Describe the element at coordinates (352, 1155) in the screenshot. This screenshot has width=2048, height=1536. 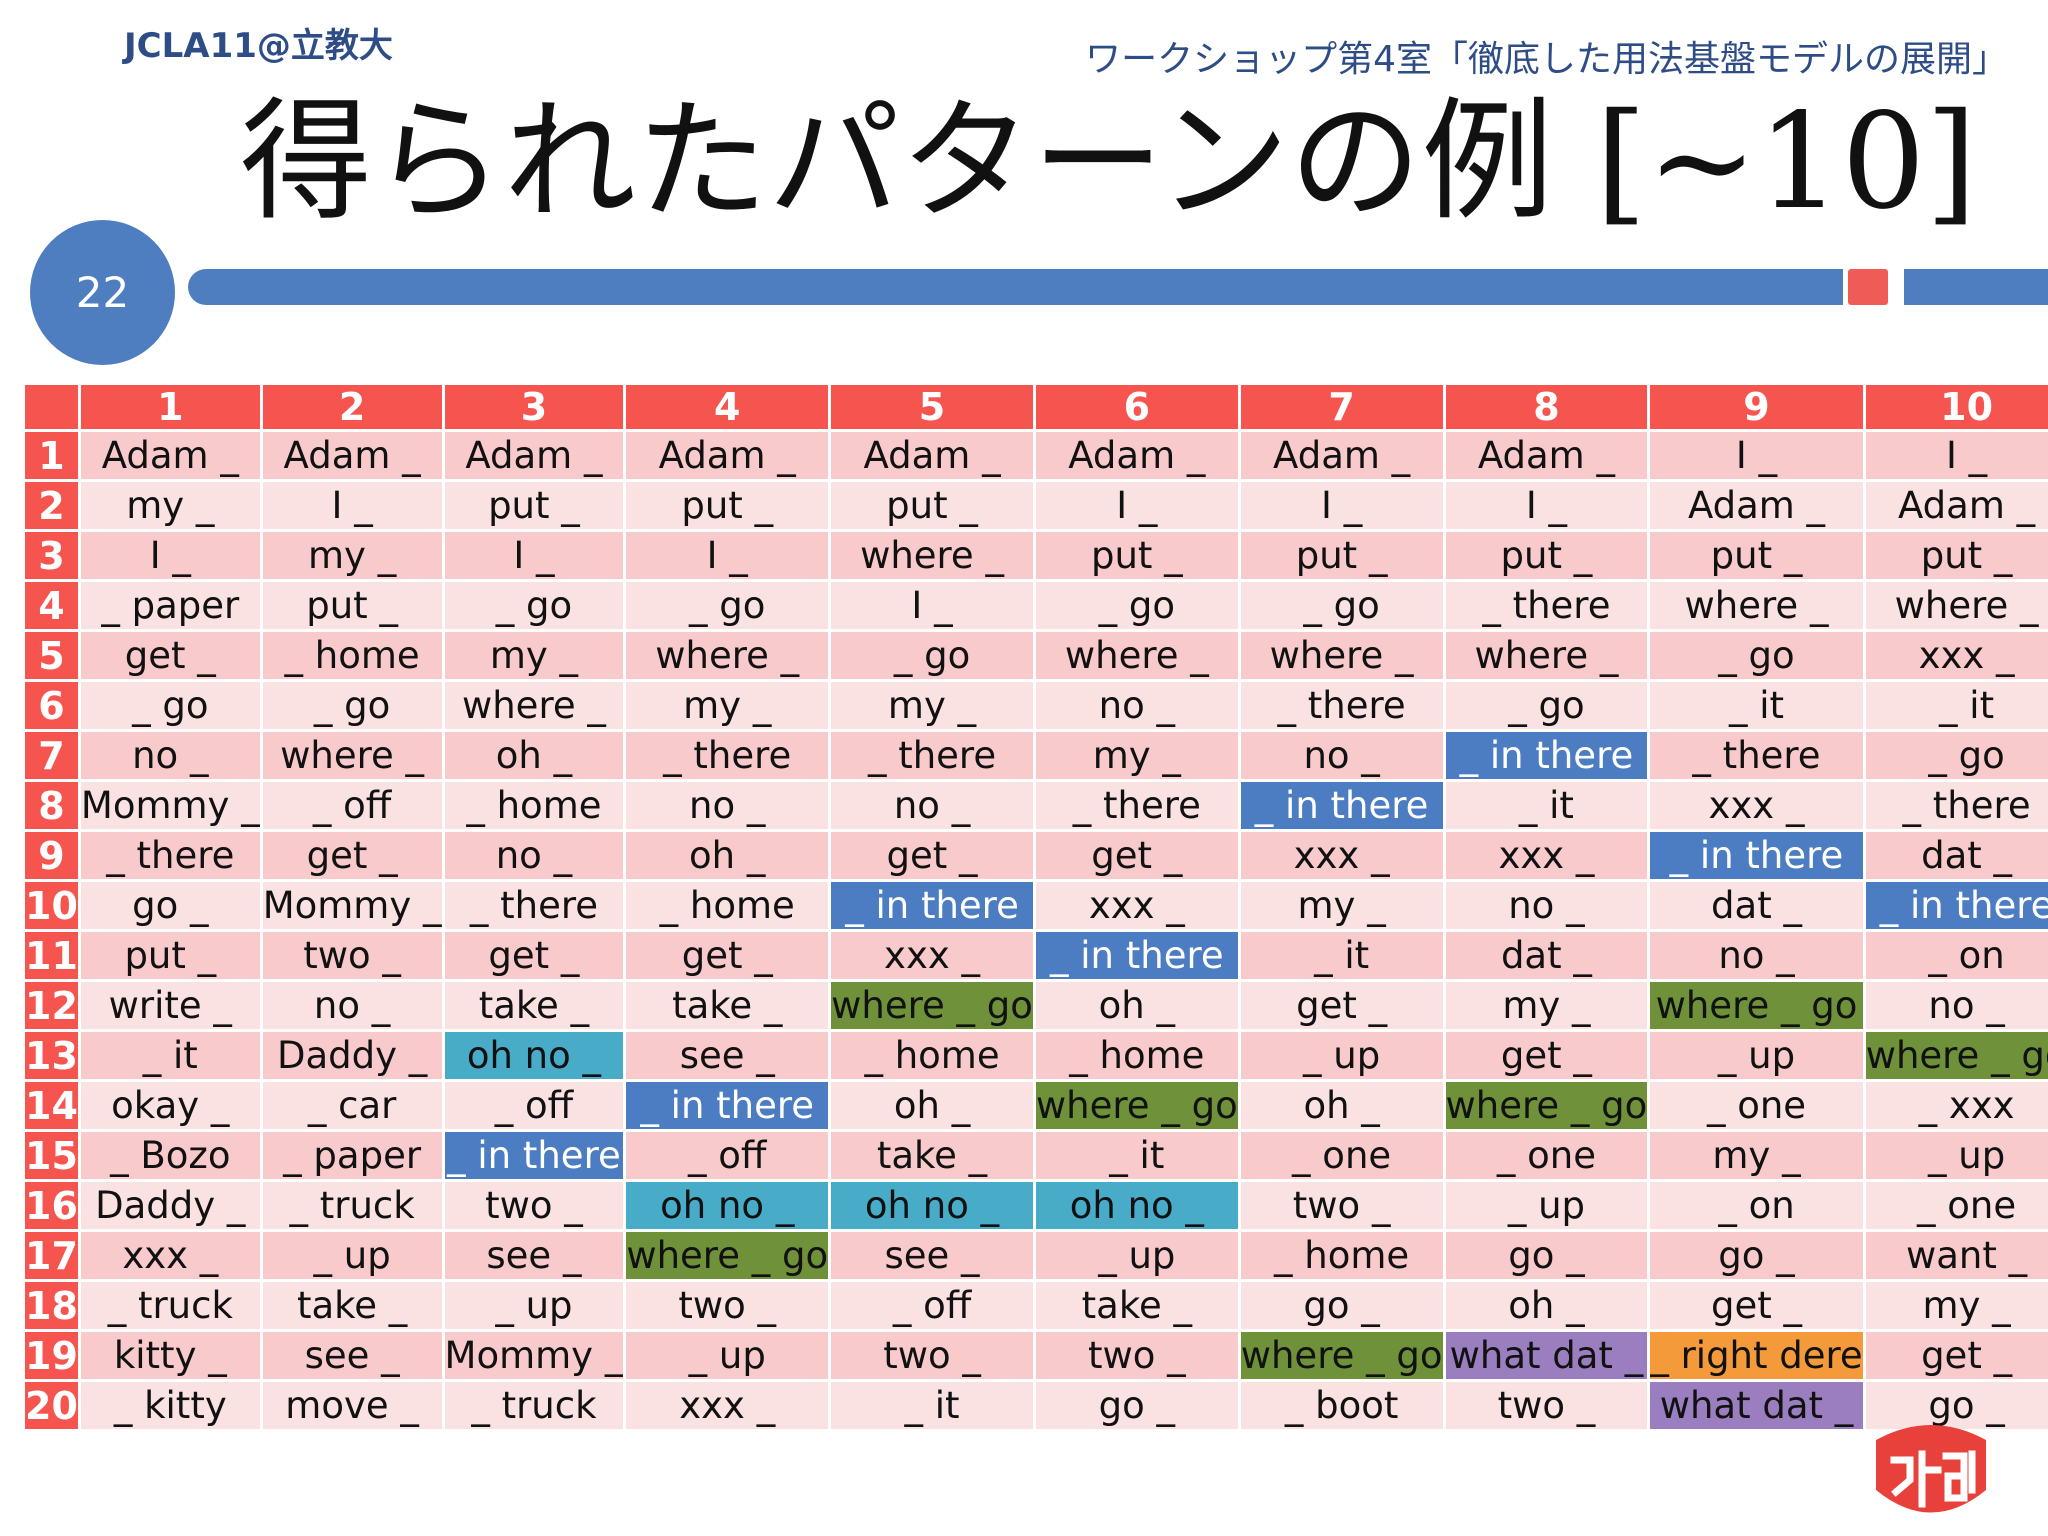
I see `pattern-cell: _ paper` at that location.